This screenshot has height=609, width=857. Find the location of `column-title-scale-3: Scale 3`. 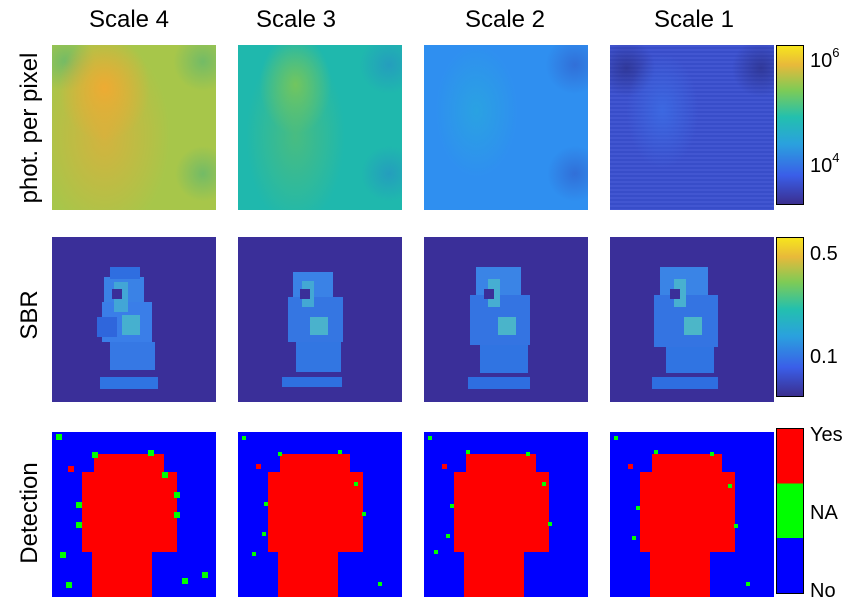

column-title-scale-3: Scale 3 is located at coordinates (296, 19).